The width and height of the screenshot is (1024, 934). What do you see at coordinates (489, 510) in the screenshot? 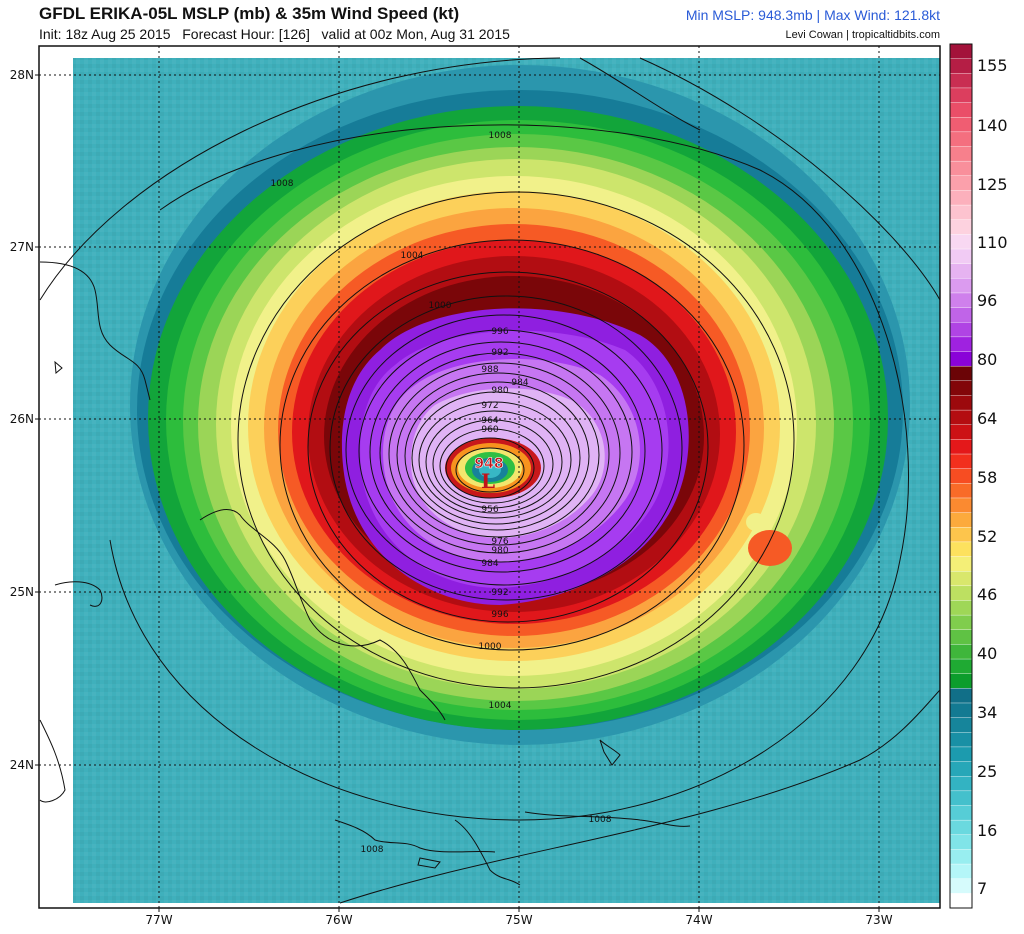
I see `isobar-label: 956` at bounding box center [489, 510].